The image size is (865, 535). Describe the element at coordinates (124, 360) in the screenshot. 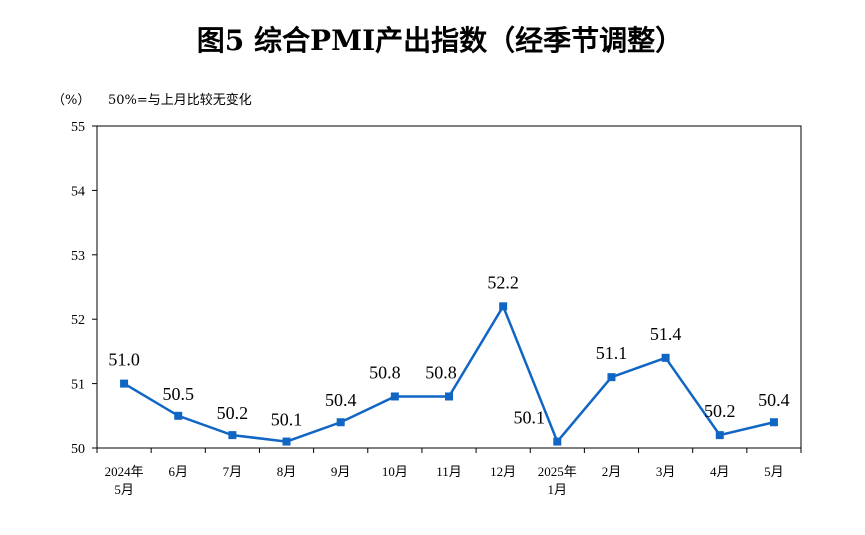

I see `data-label: 51.0` at that location.